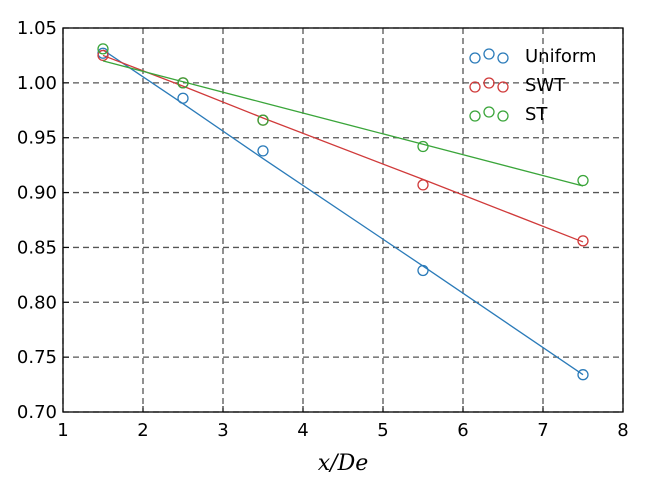  What do you see at coordinates (222, 430) in the screenshot?
I see `x-tick-label: 3` at bounding box center [222, 430].